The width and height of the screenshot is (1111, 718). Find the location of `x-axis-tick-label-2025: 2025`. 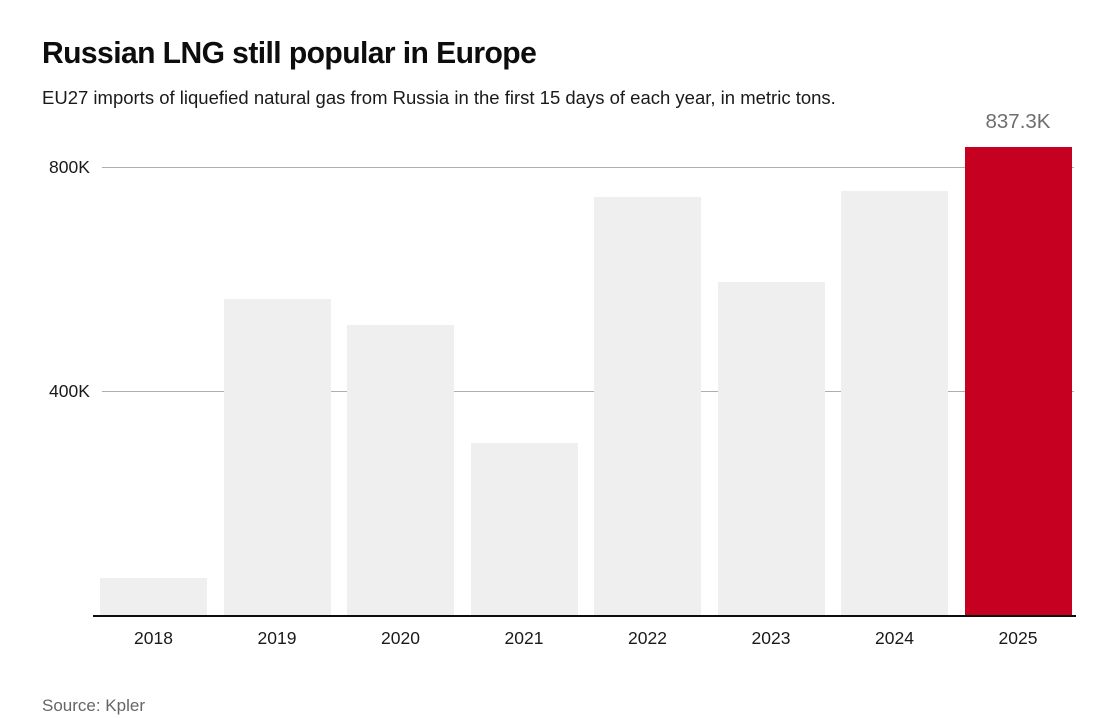

x-axis-tick-label-2025: 2025 is located at coordinates (1018, 638).